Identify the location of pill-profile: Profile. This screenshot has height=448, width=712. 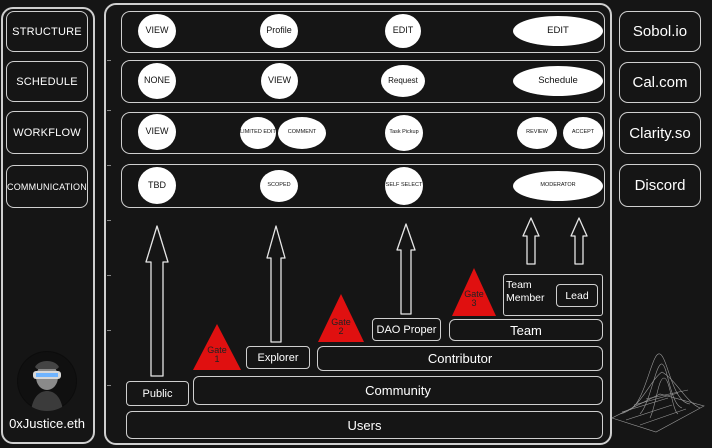
(279, 31).